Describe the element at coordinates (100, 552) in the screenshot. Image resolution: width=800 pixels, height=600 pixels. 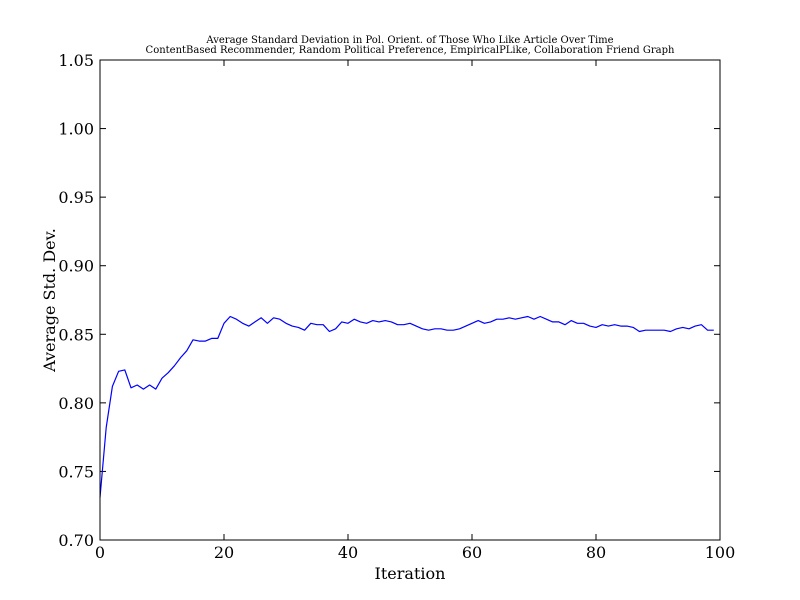
I see `x-tick-label: 0` at that location.